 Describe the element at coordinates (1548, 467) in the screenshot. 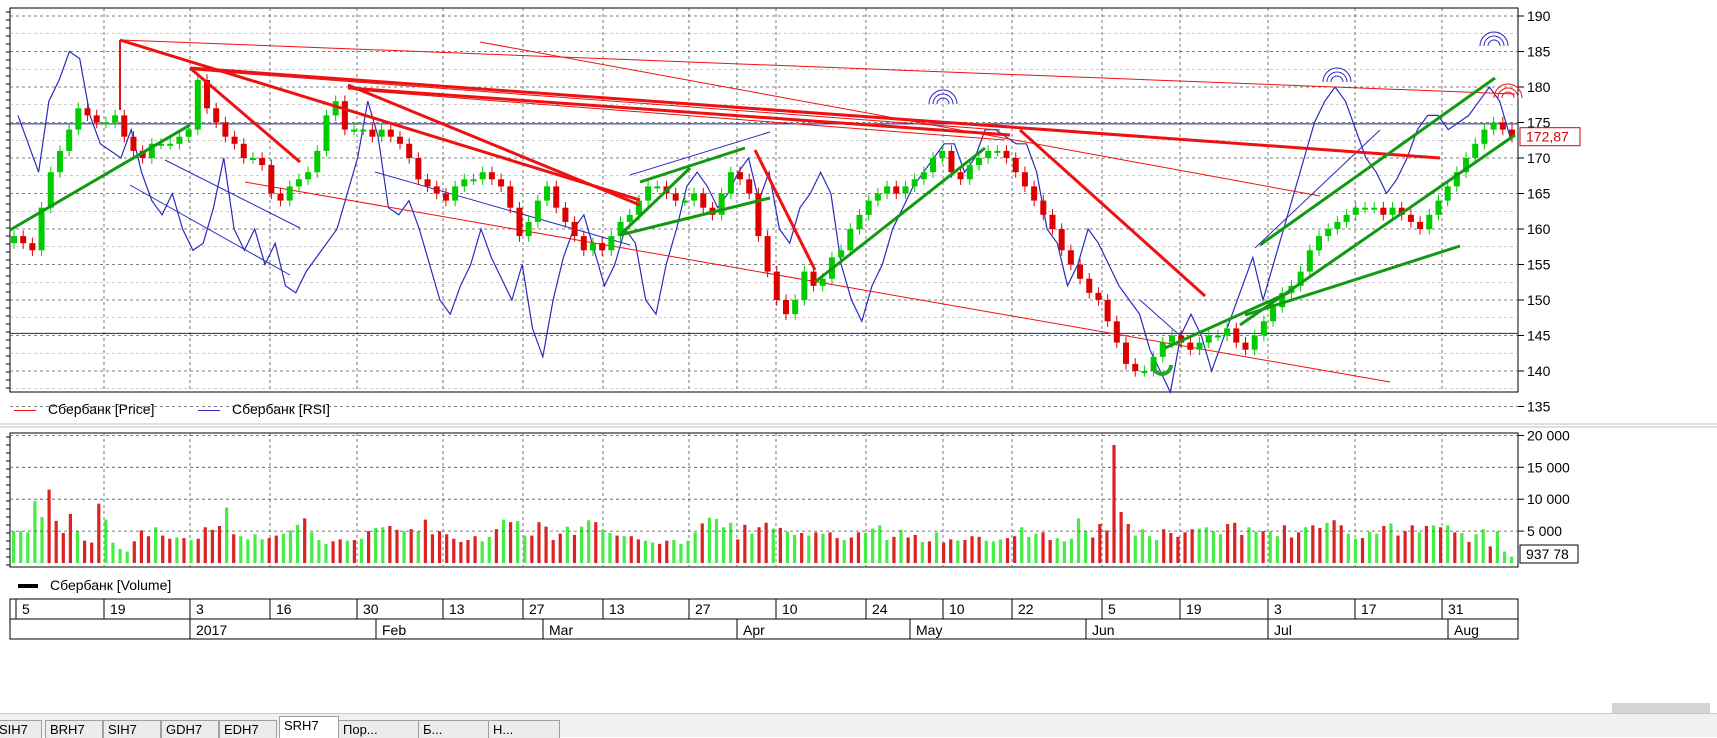

I see `volume-axis-tick-label: 15 000` at that location.